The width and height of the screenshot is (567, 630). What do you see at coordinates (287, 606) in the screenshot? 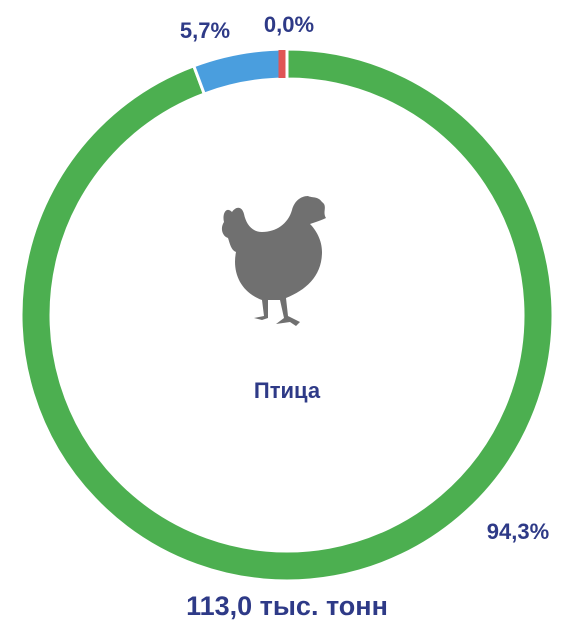
I see `total-label: 113,0 тыс. тонн` at bounding box center [287, 606].